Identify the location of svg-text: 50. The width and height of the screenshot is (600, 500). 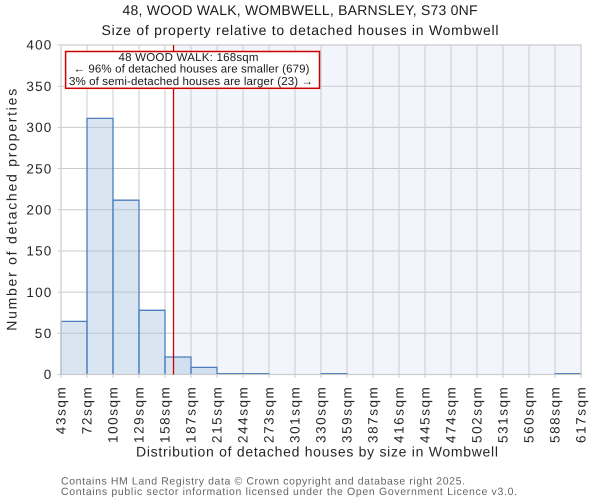
(43, 333).